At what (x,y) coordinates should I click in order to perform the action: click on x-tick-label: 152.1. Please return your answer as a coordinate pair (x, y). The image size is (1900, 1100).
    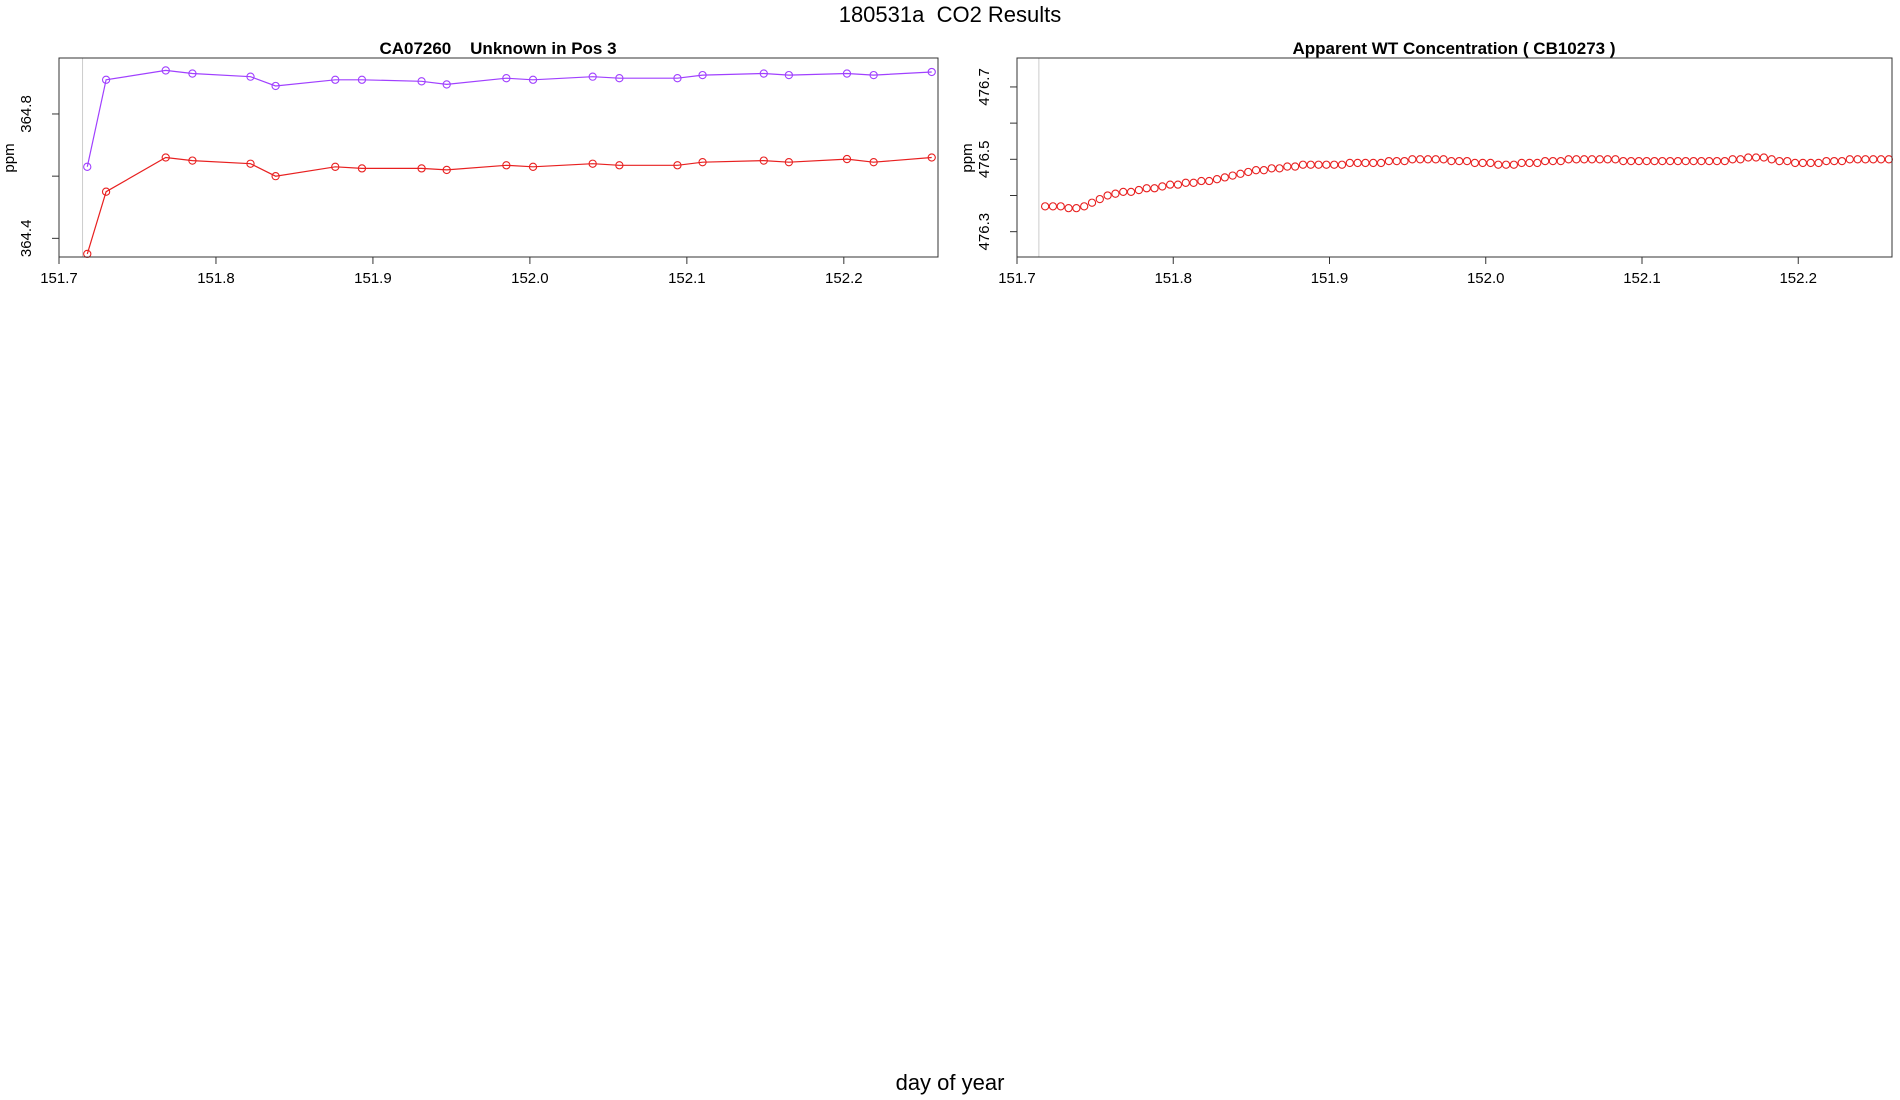
    Looking at the image, I should click on (687, 278).